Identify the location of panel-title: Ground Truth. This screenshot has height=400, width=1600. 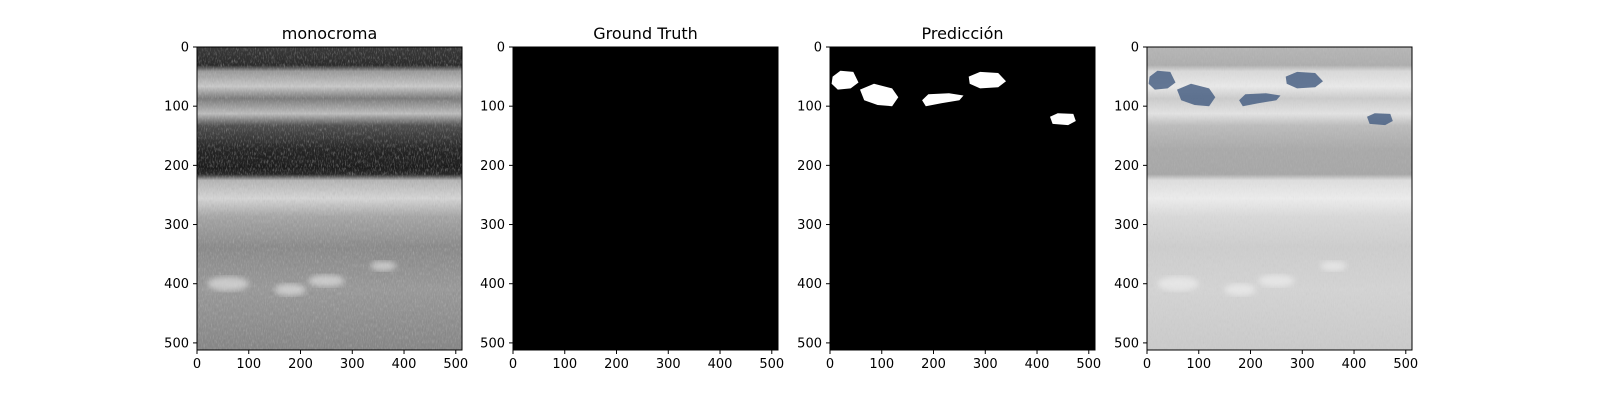
(645, 33).